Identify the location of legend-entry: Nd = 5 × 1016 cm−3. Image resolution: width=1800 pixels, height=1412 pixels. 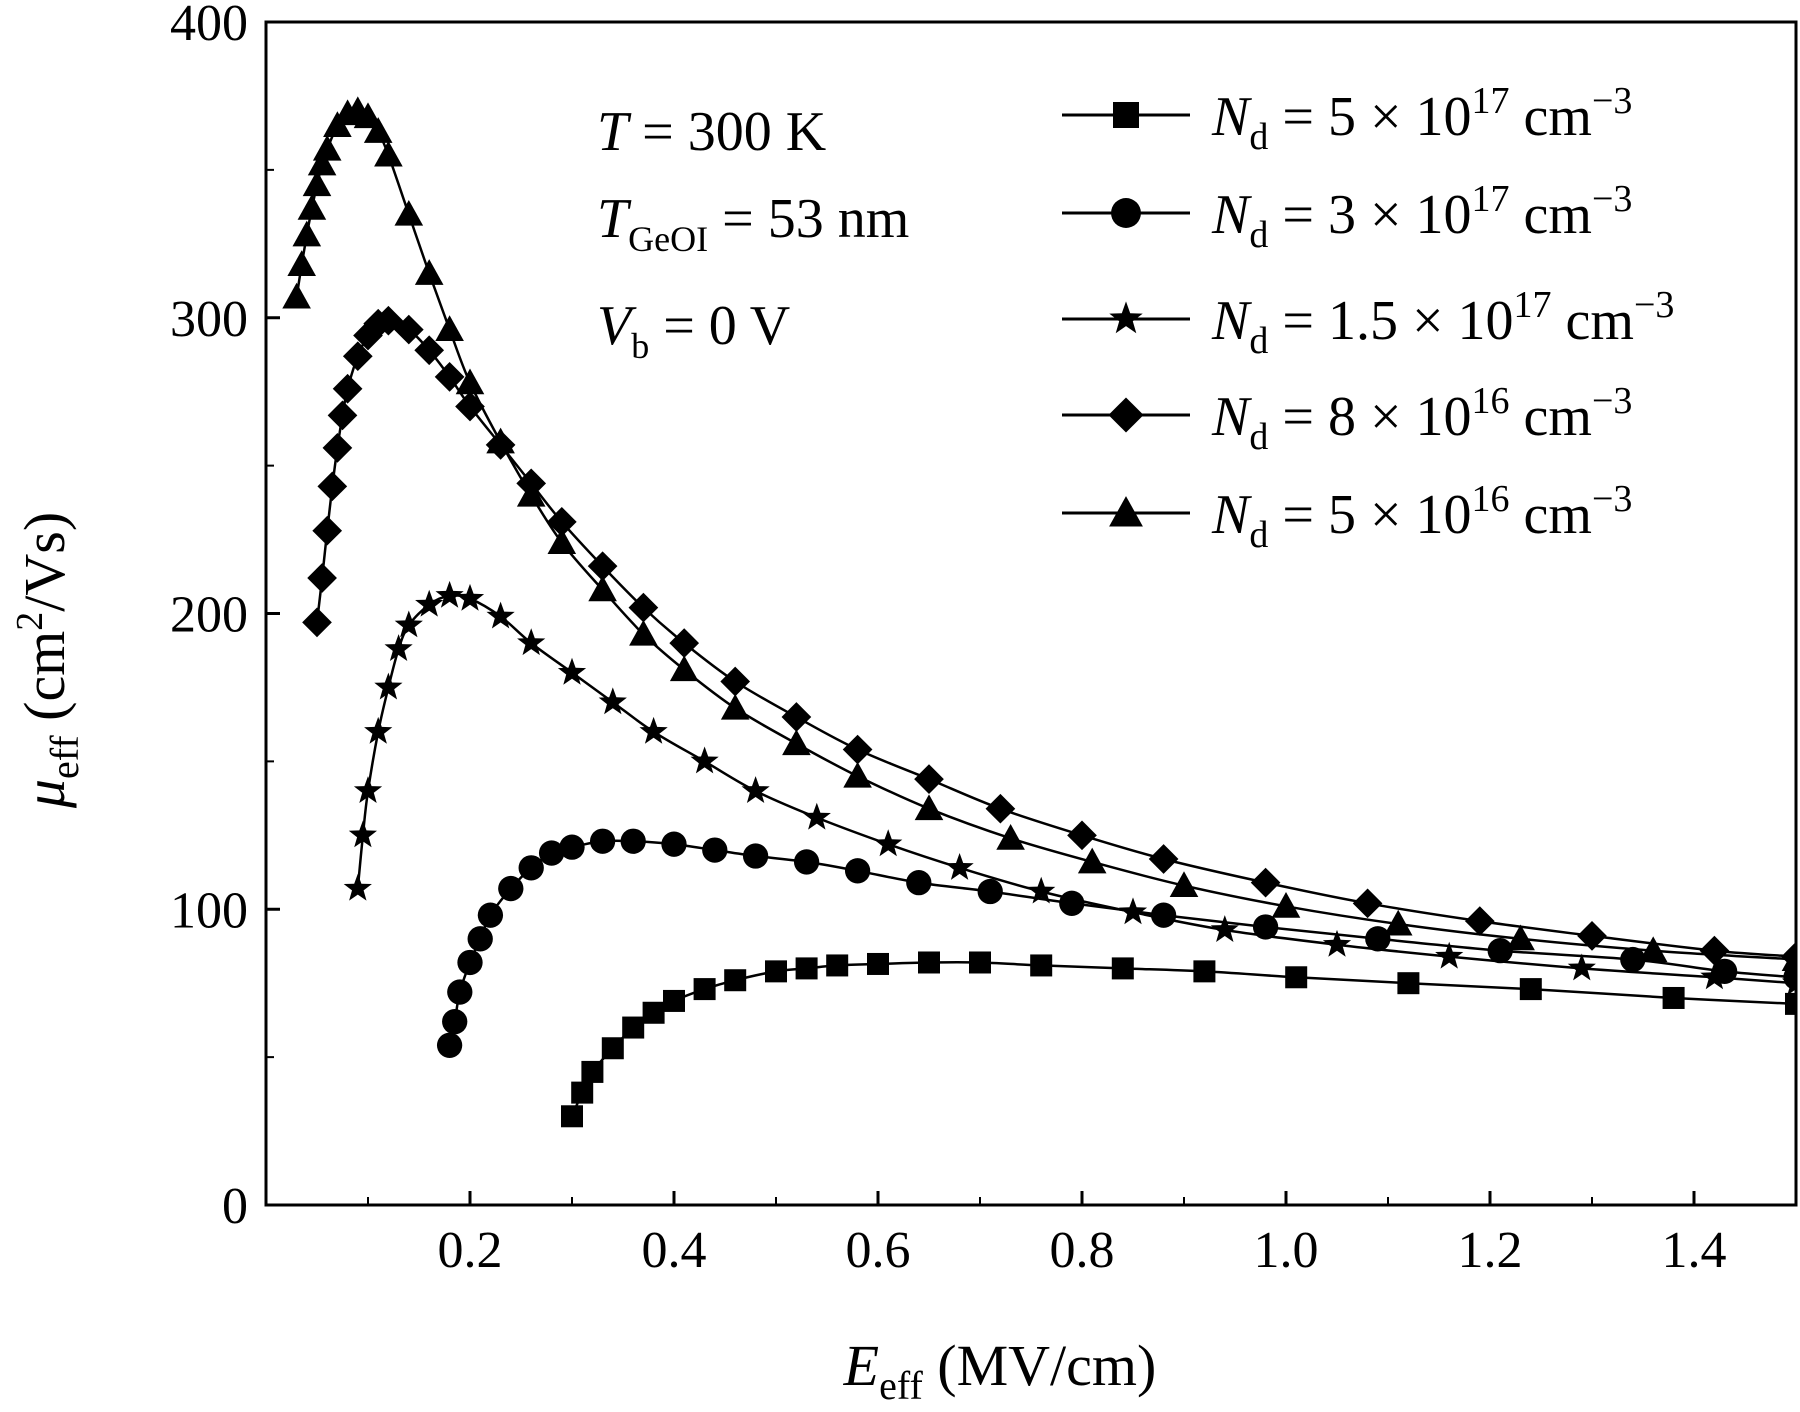
(1347, 517).